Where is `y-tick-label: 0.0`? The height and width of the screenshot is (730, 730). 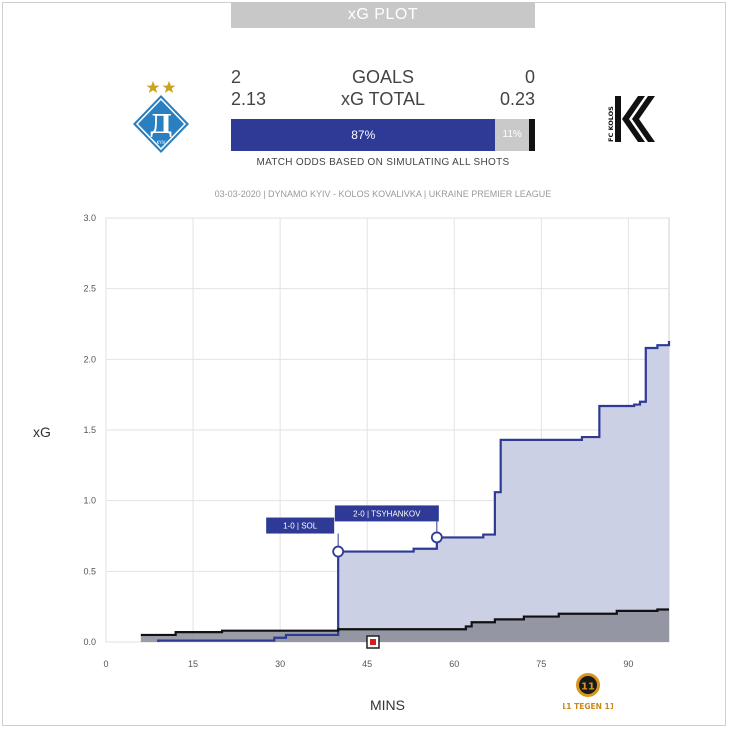
y-tick-label: 0.0 is located at coordinates (89, 642).